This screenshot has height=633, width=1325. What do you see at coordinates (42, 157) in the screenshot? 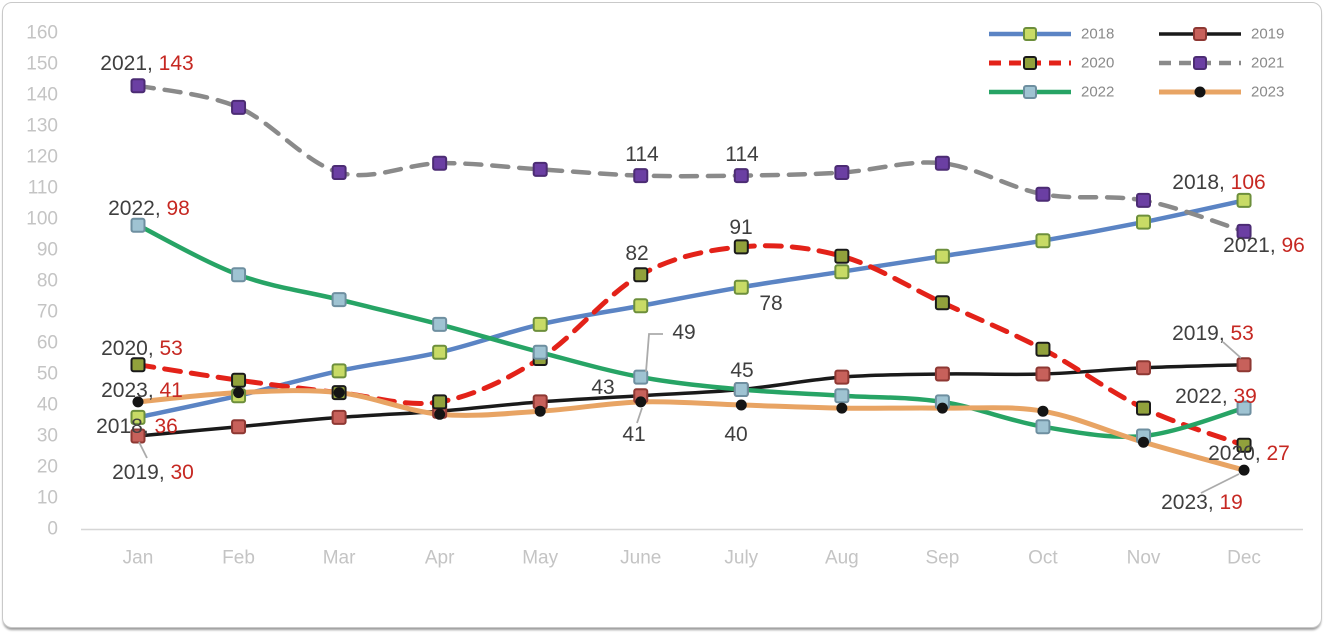
I see `y-axis-label-120: 120` at bounding box center [42, 157].